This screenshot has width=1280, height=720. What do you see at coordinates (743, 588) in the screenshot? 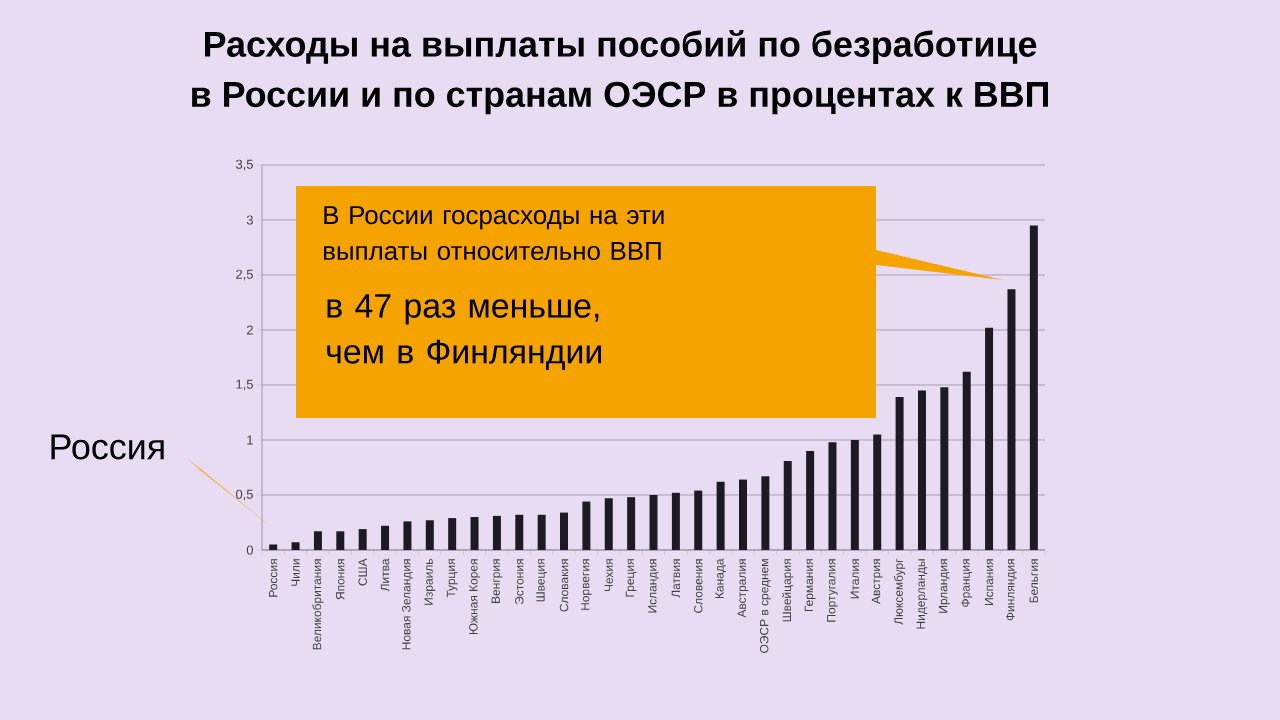
I see `x-tick-label: Австралия` at bounding box center [743, 588].